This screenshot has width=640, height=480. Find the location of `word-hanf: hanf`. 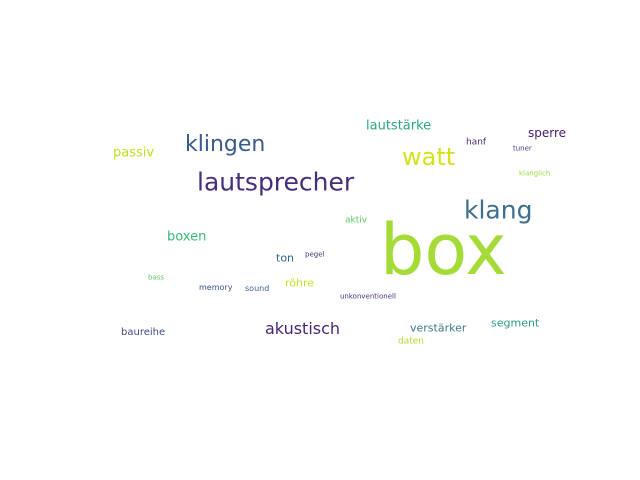

word-hanf: hanf is located at coordinates (476, 142).